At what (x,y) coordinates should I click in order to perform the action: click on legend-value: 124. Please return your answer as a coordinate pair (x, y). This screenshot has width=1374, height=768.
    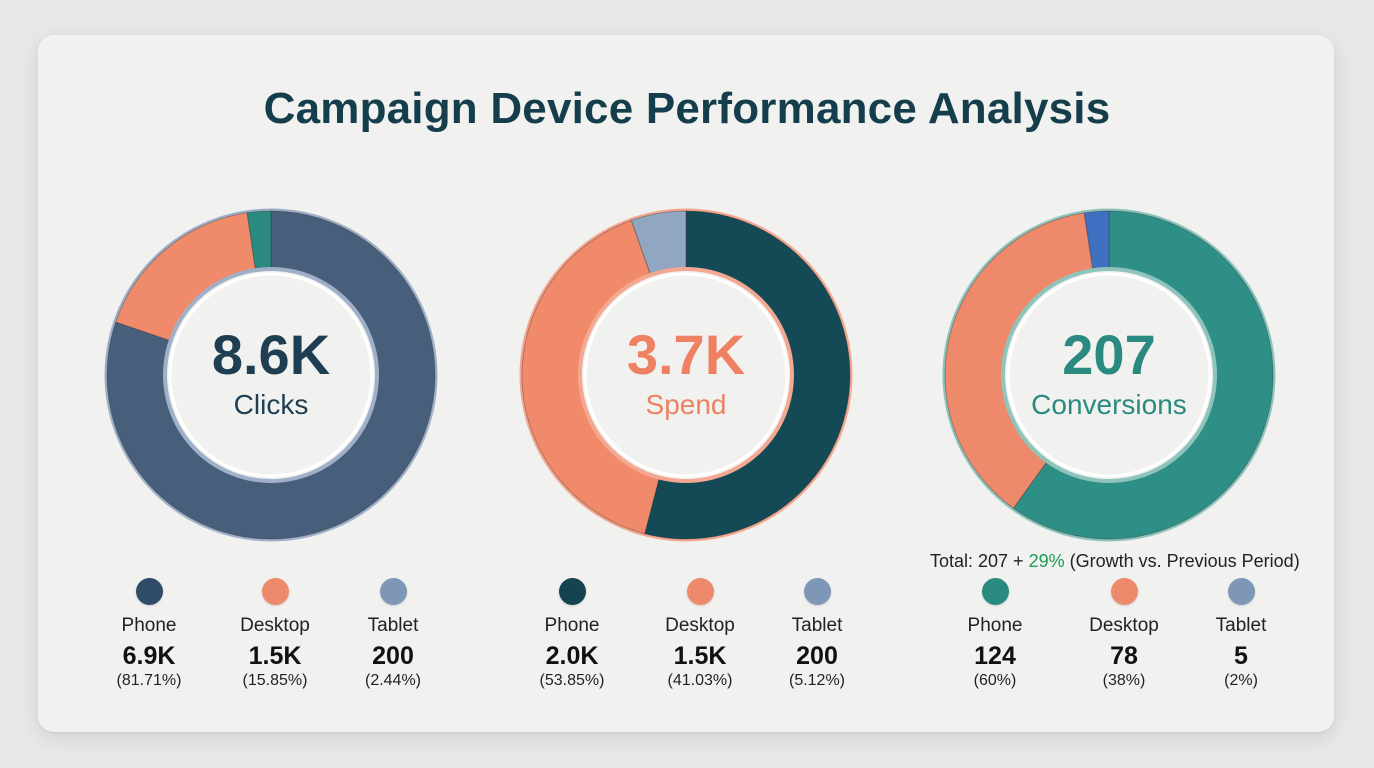
    Looking at the image, I should click on (995, 656).